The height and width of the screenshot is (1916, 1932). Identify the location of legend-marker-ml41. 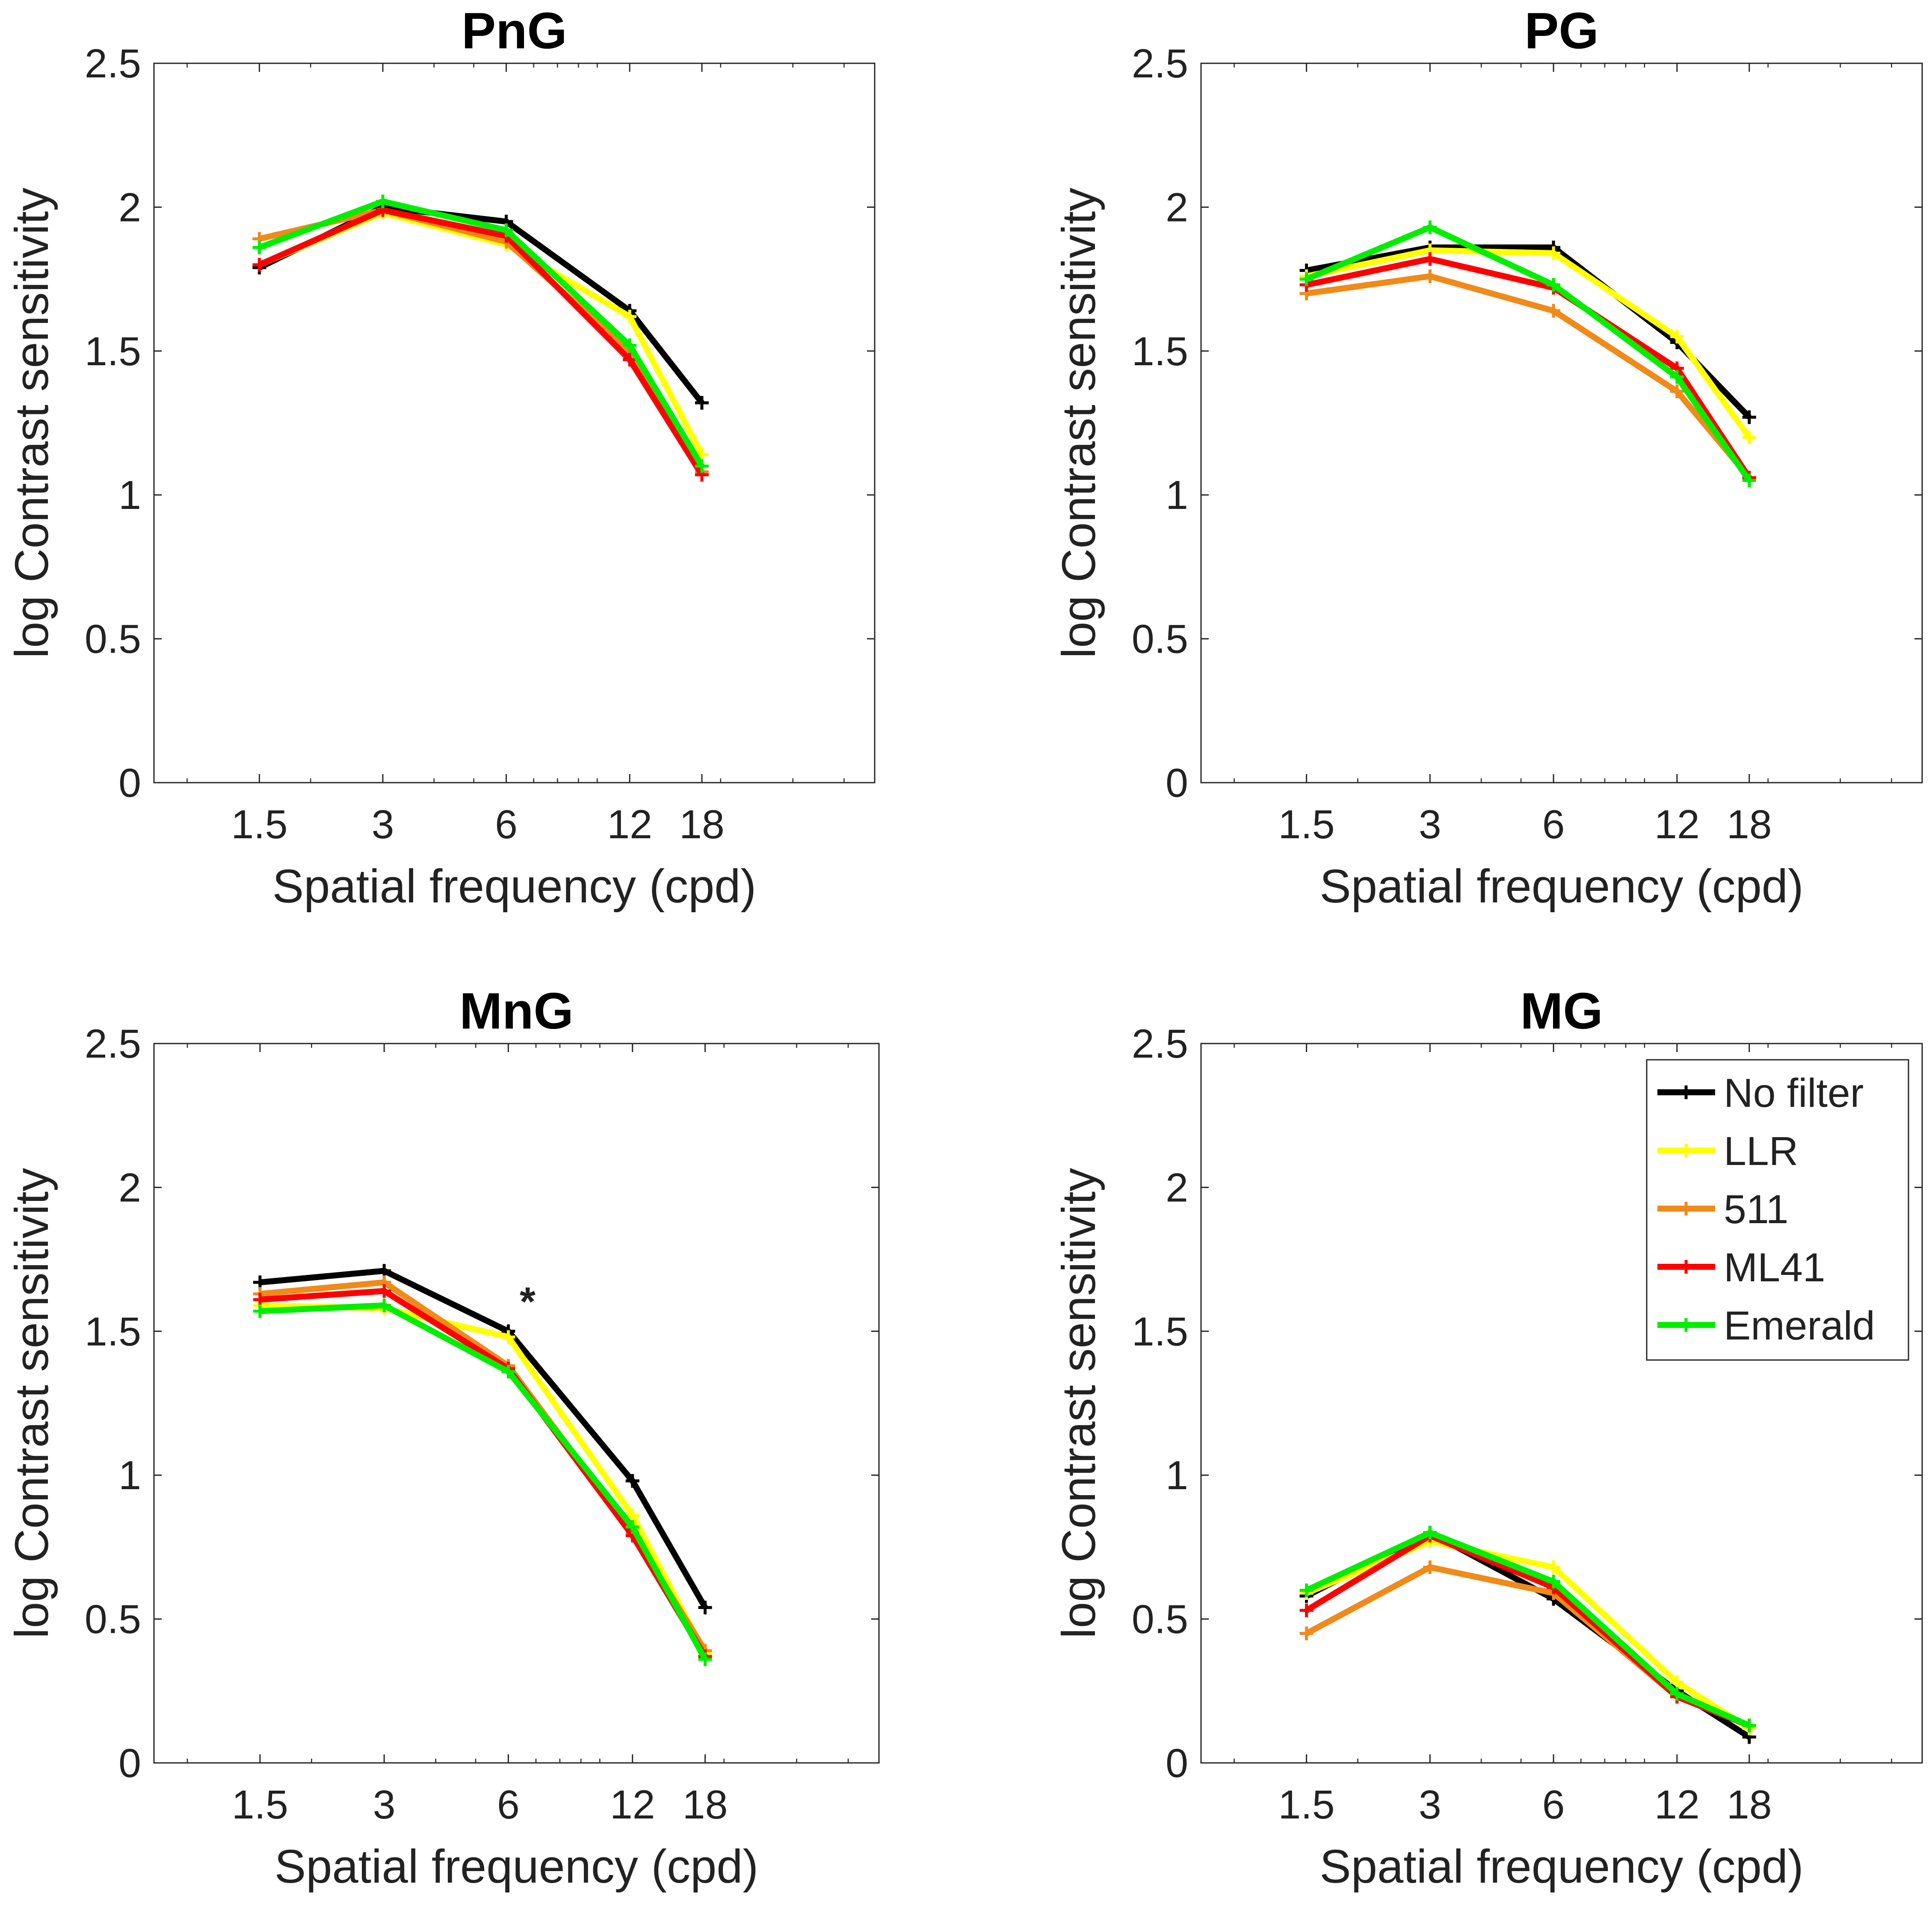
(1686, 1267).